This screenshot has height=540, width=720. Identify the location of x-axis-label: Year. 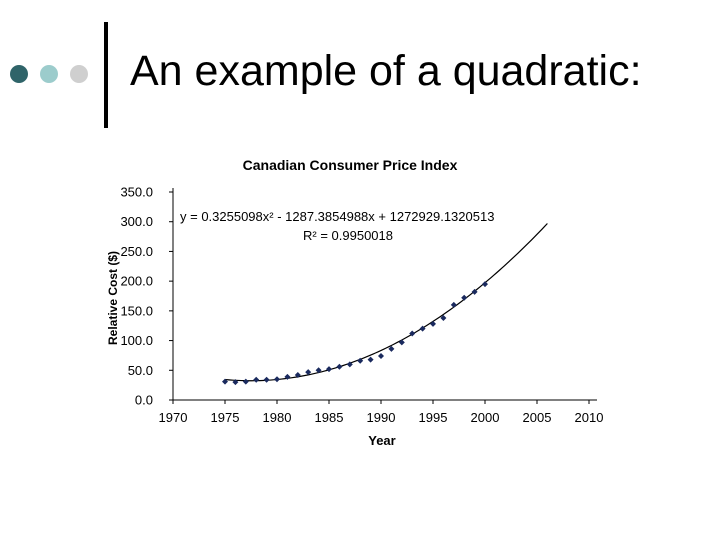
(381, 440).